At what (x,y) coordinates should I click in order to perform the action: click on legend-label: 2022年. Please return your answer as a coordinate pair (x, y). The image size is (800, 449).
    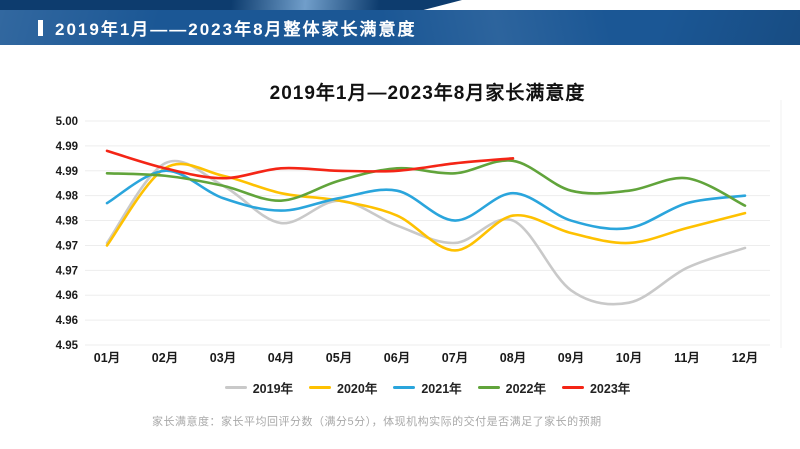
    Looking at the image, I should click on (525, 389).